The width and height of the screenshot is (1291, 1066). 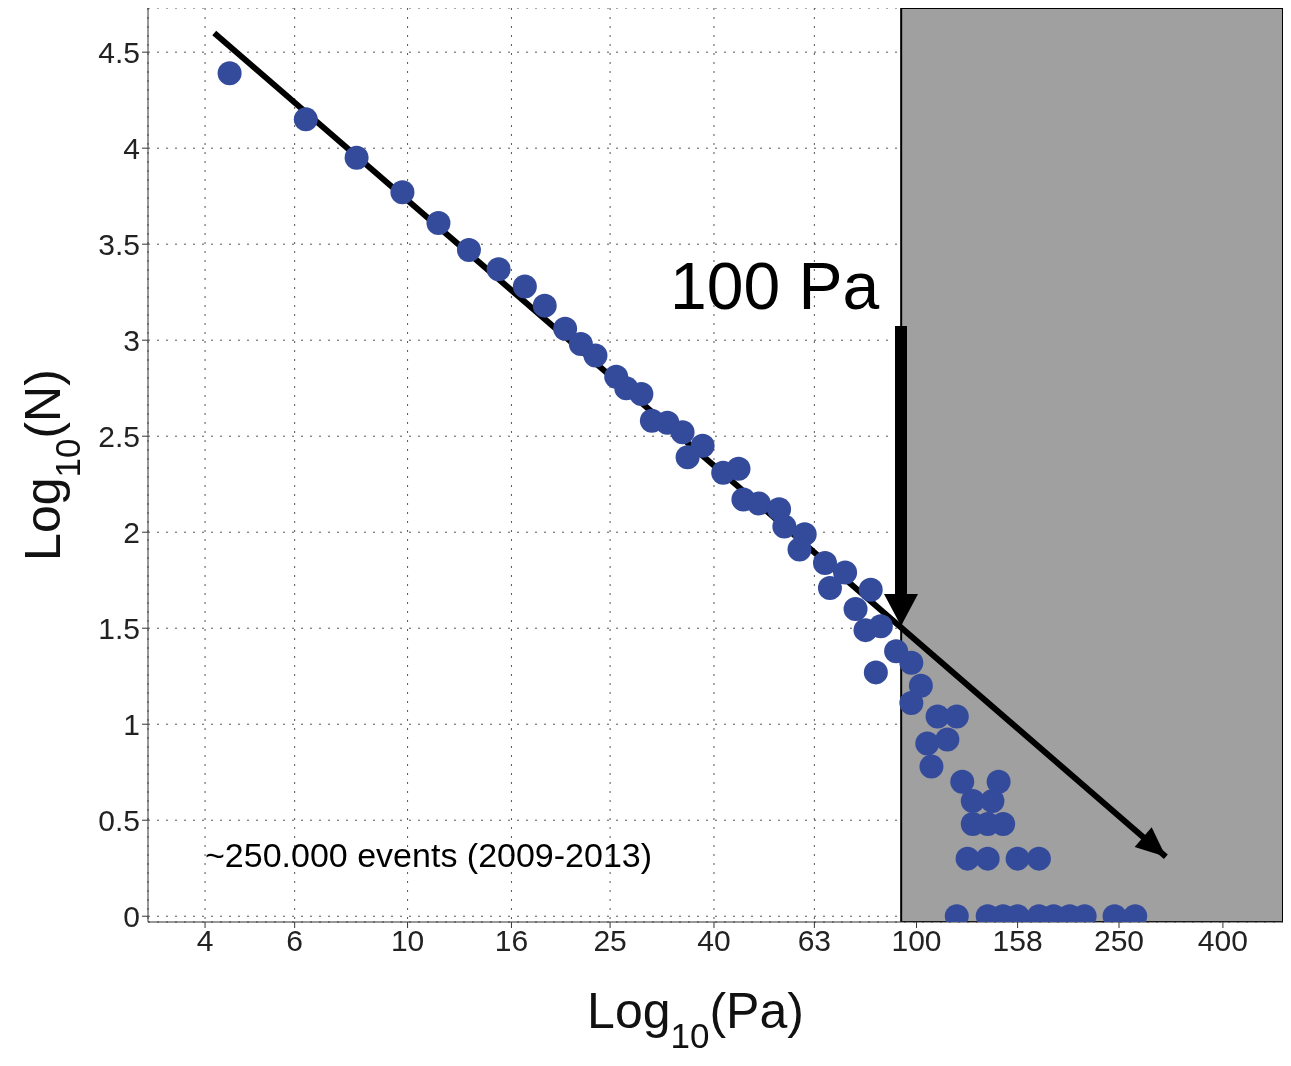 What do you see at coordinates (1119, 941) in the screenshot?
I see `x-tick-label: 250` at bounding box center [1119, 941].